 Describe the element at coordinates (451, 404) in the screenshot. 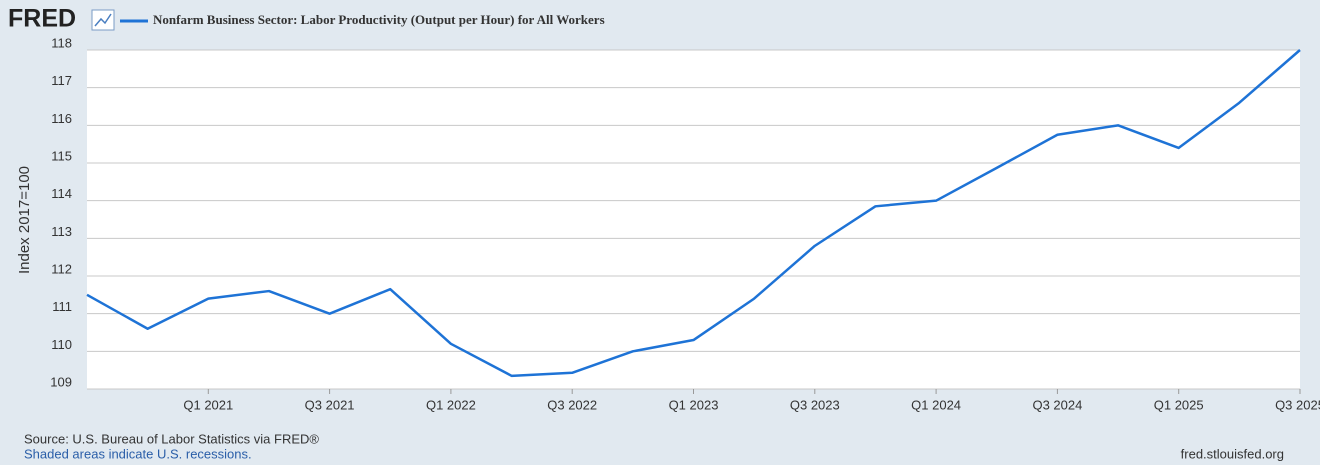

I see `x-tick-label: Q1 2022` at that location.